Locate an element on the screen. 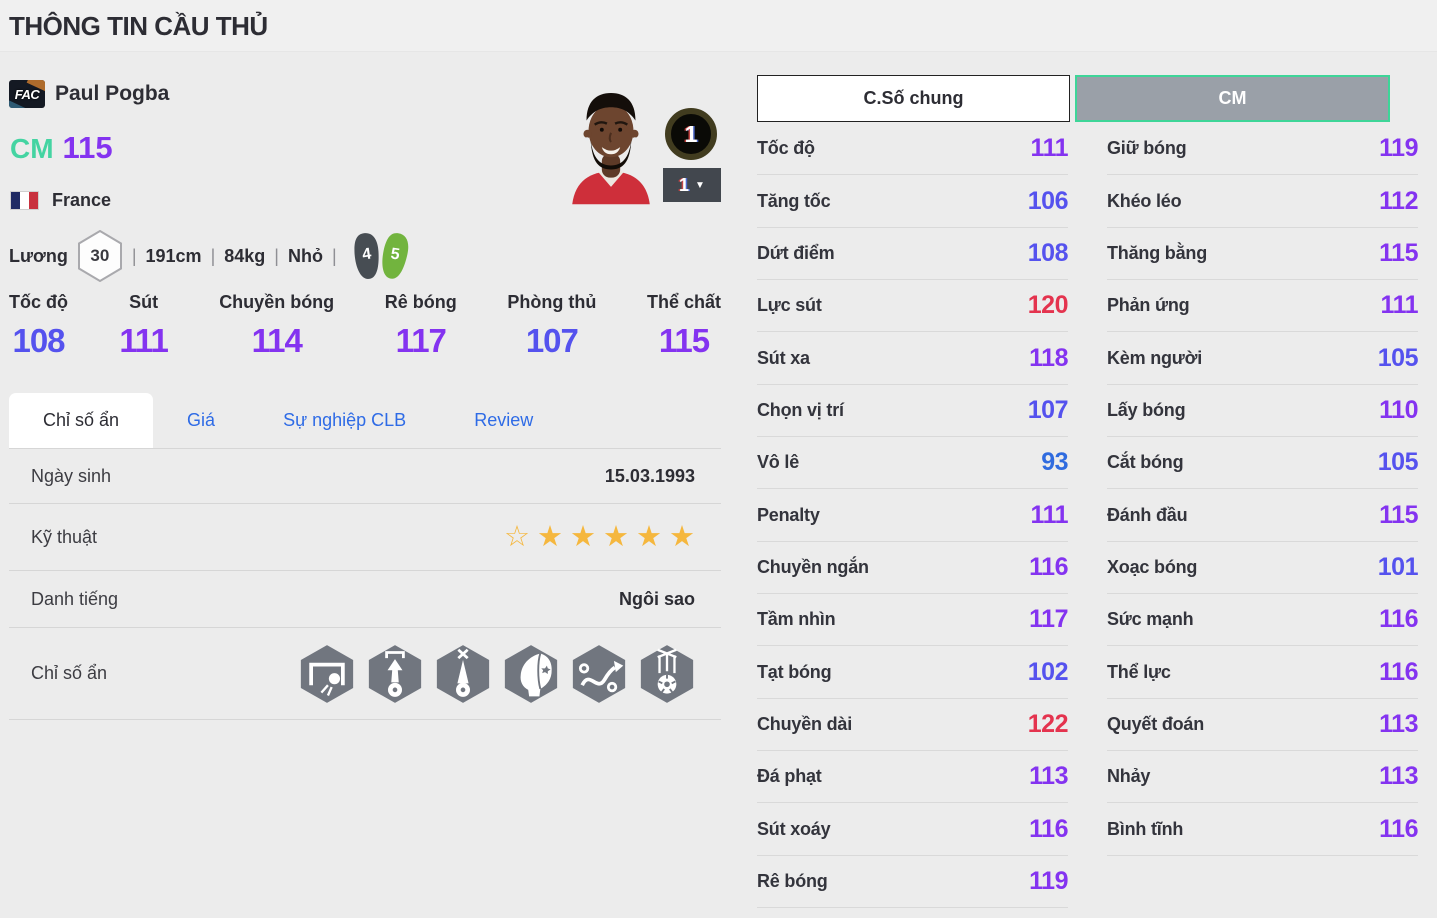 This screenshot has height=918, width=1437. player-weight: 84kg is located at coordinates (245, 255).